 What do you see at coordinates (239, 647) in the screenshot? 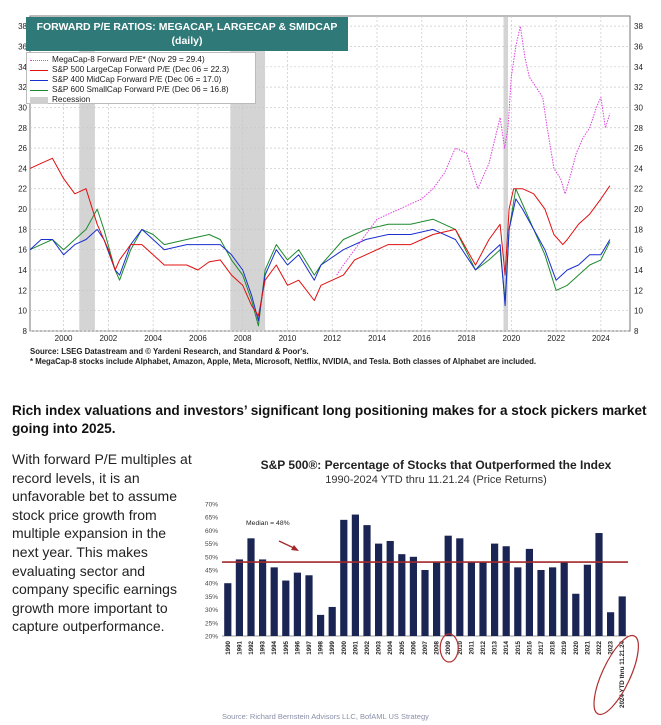
I see `bar-x-tick-label: 1991` at bounding box center [239, 647].